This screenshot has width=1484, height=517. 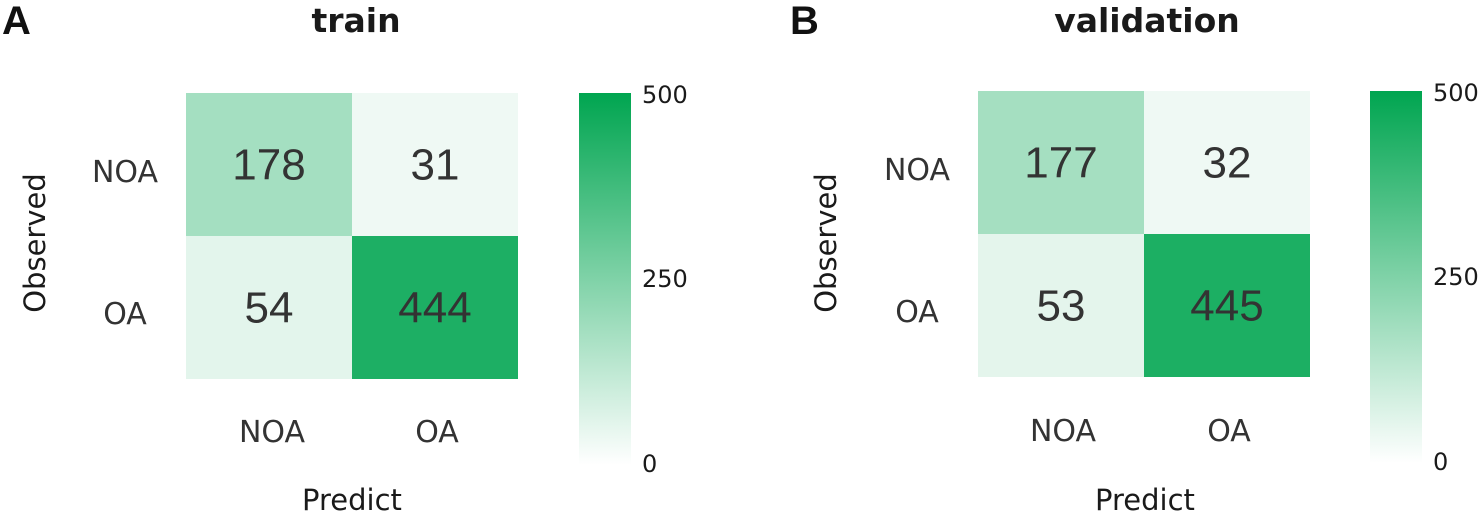 I want to click on colorbar-a, so click(x=605, y=279).